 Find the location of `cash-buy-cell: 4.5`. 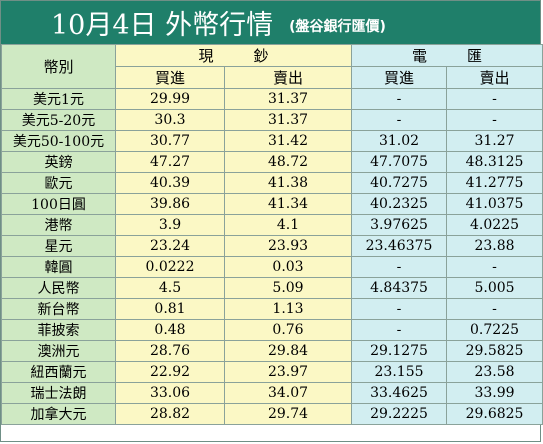

cash-buy-cell: 4.5 is located at coordinates (170, 288).